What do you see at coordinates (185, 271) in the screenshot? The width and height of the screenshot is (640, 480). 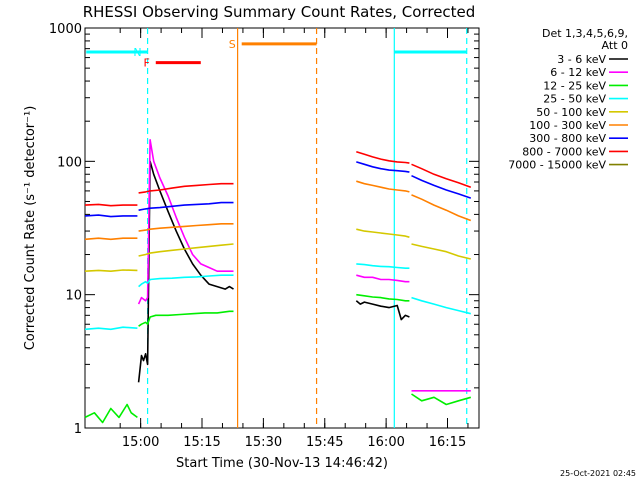 I see `series-line-3-6-kev-seg0` at bounding box center [185, 271].